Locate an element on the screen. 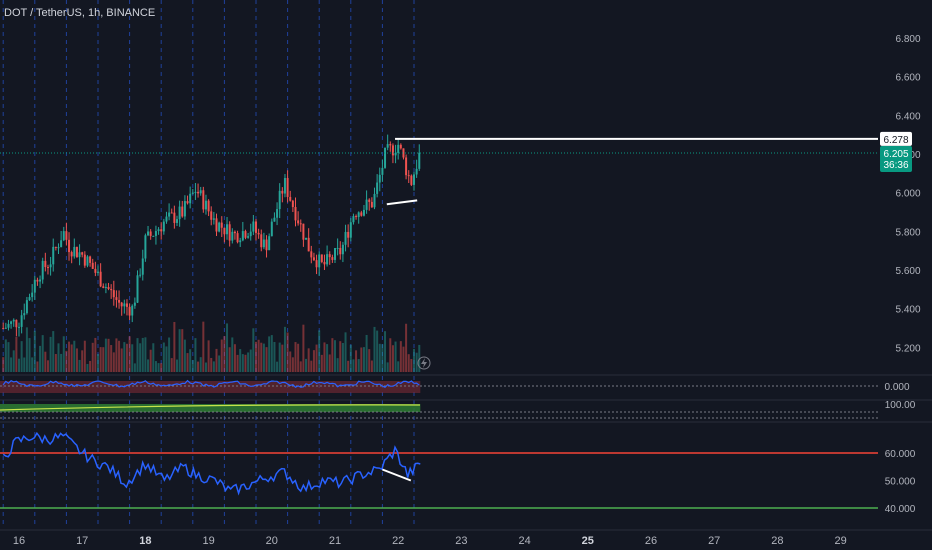  time-axis-label: 20 is located at coordinates (272, 541).